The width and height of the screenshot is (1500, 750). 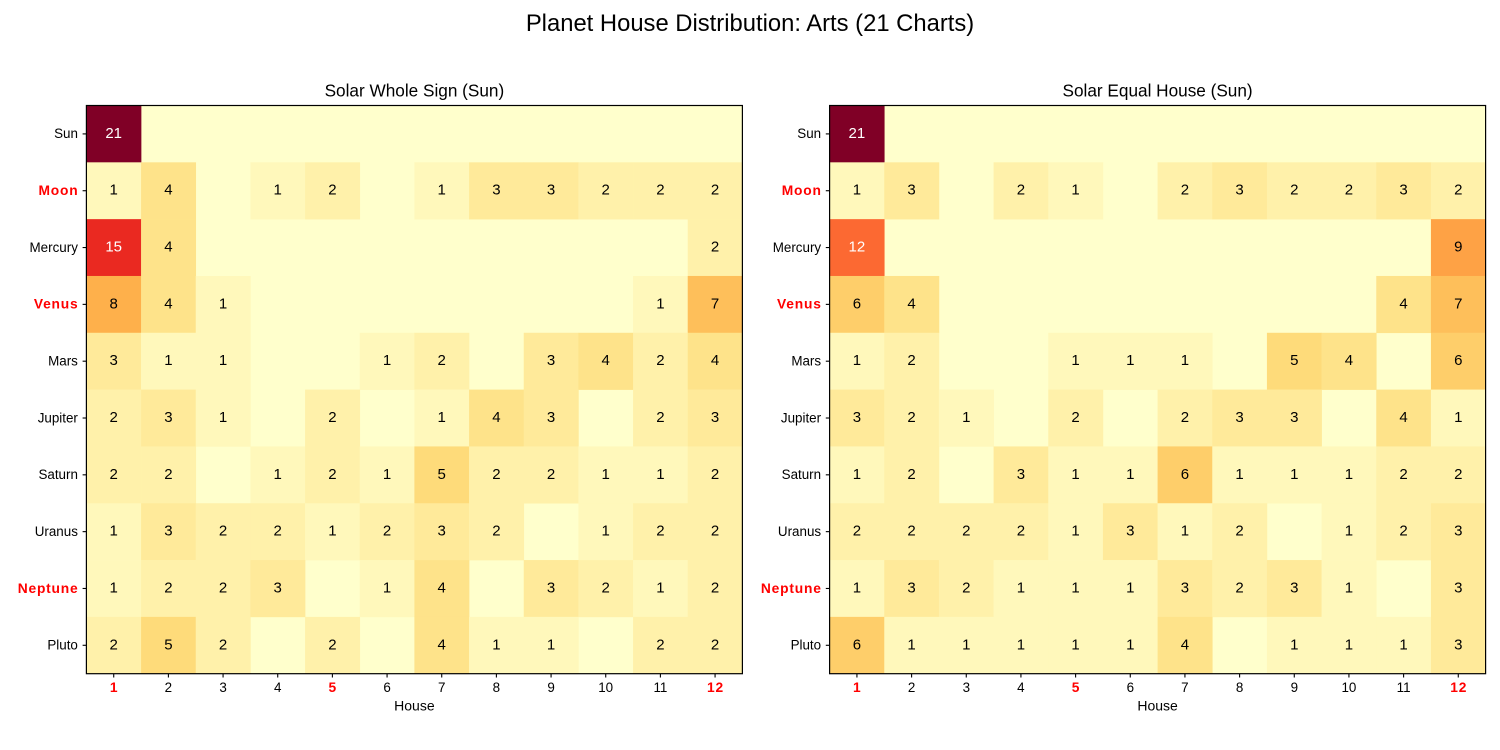 I want to click on svg-text: 10, so click(x=1348, y=687).